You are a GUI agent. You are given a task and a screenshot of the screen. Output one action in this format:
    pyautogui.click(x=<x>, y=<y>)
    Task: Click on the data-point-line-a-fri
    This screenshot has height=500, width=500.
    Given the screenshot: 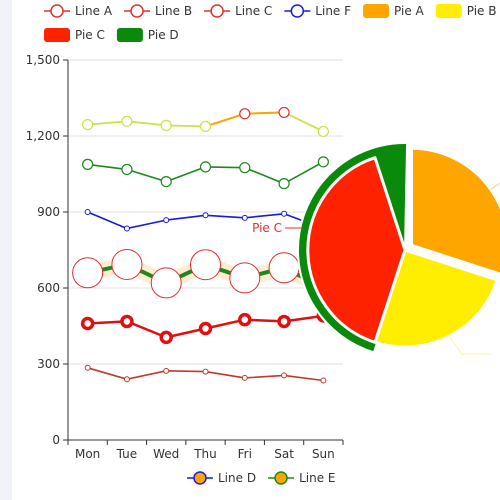 What is the action you would take?
    pyautogui.click(x=245, y=114)
    